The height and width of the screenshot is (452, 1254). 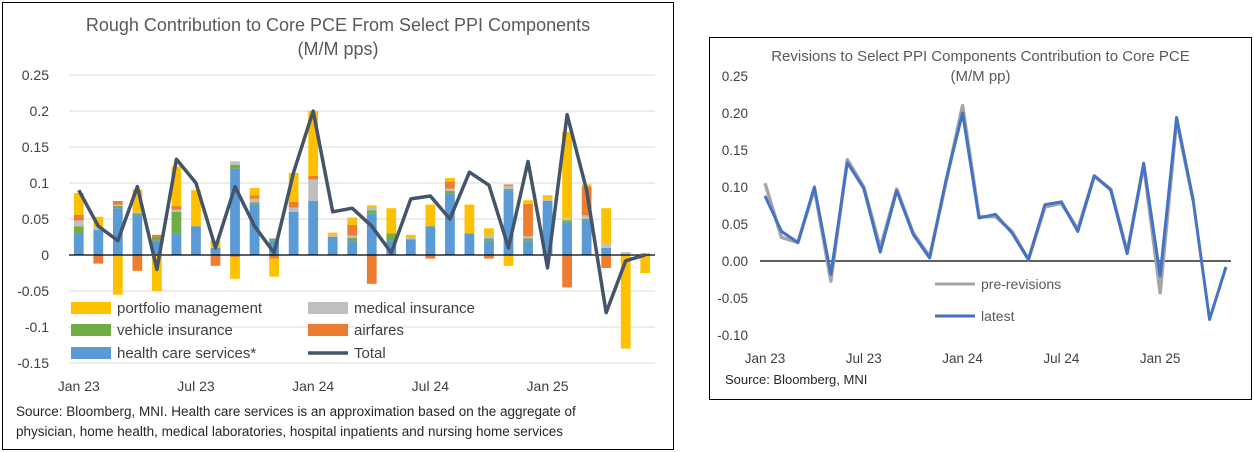 What do you see at coordinates (732, 335) in the screenshot?
I see `y-tick-label: -0.10` at bounding box center [732, 335].